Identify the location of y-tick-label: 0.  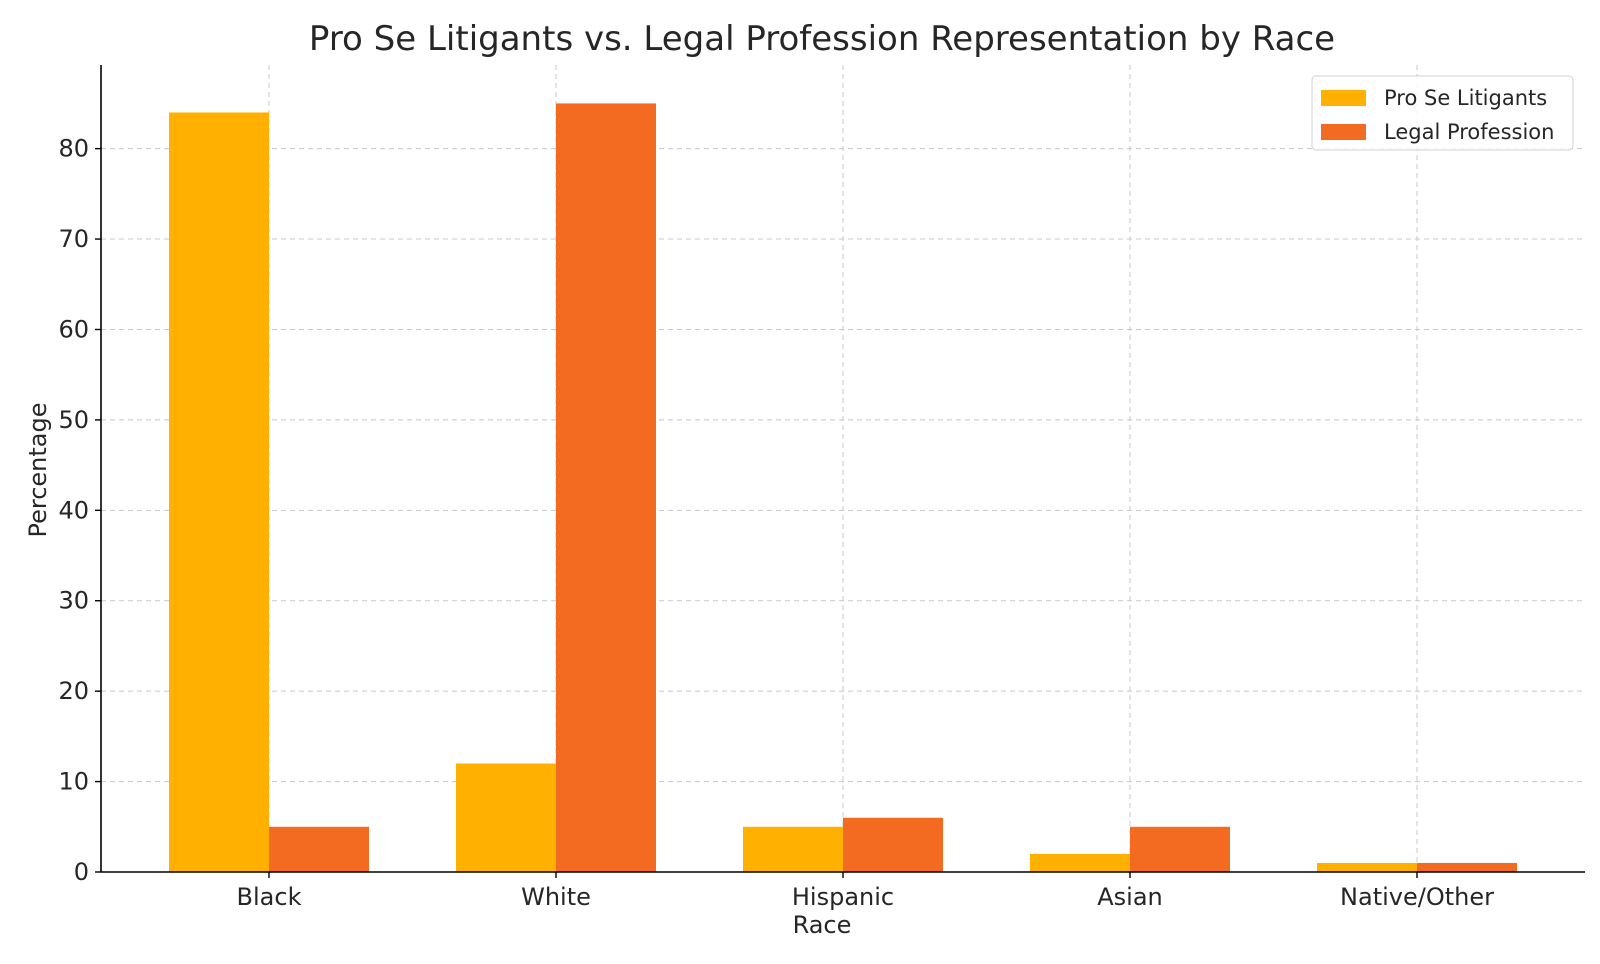
(81, 872).